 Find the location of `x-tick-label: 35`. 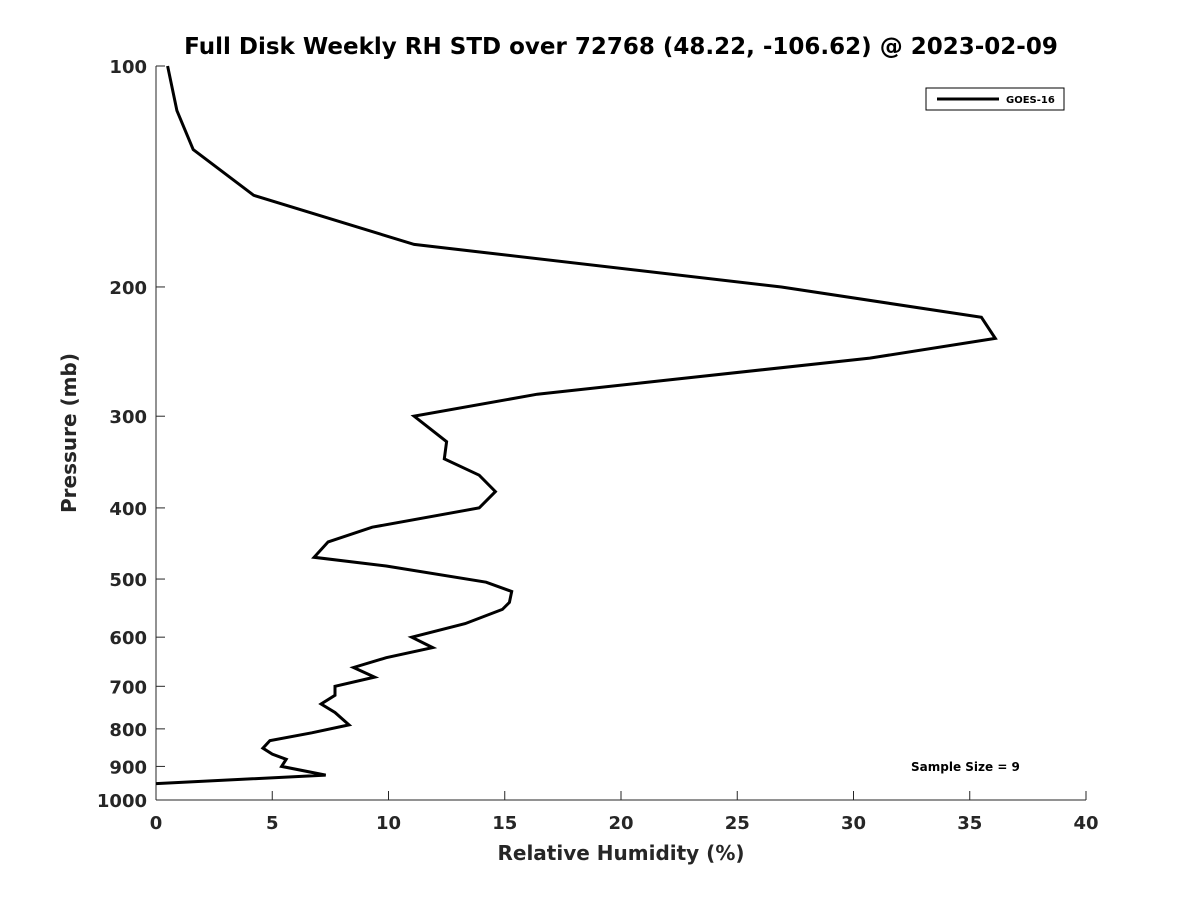

x-tick-label: 35 is located at coordinates (969, 823).